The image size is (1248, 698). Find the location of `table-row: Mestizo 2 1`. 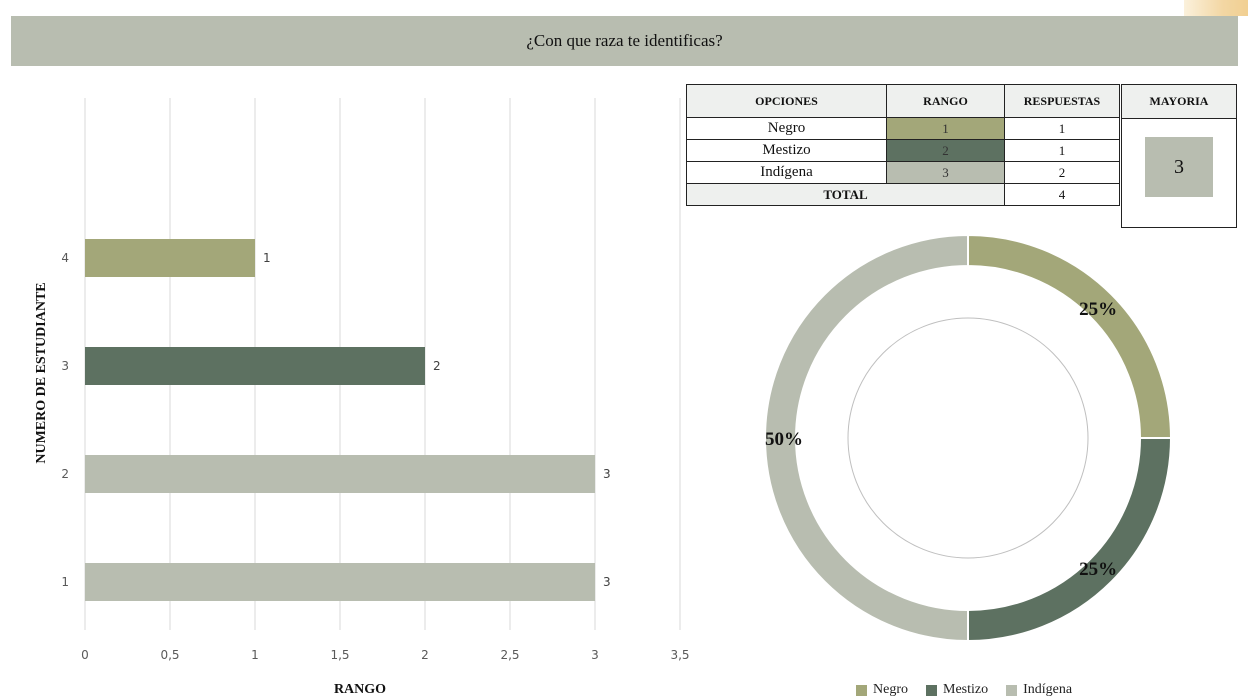

table-row: Mestizo 2 1 is located at coordinates (903, 150).